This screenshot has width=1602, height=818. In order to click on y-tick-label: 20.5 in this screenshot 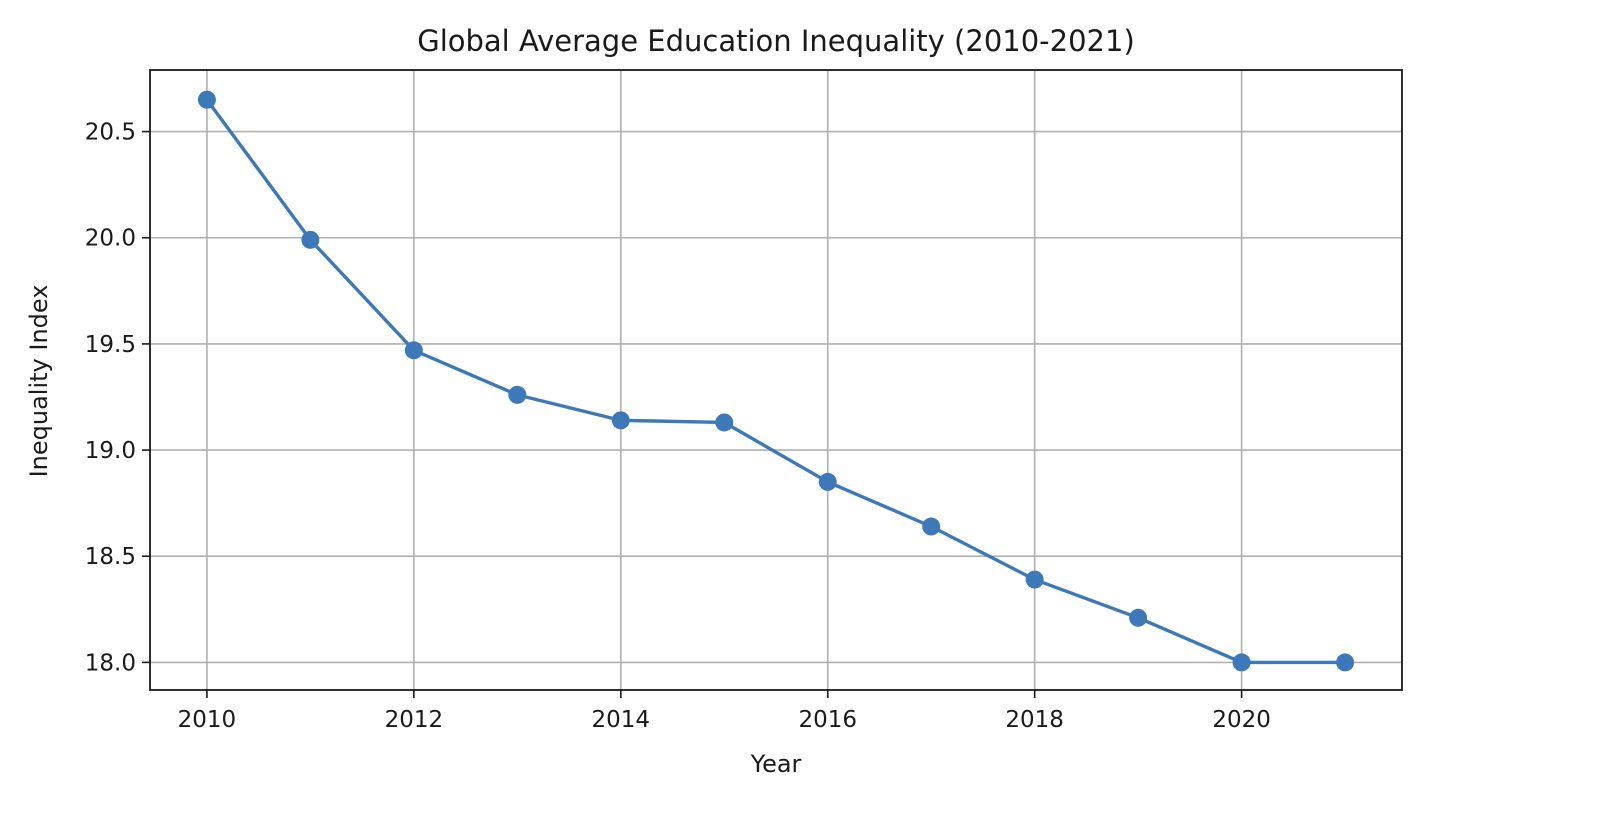, I will do `click(110, 133)`.